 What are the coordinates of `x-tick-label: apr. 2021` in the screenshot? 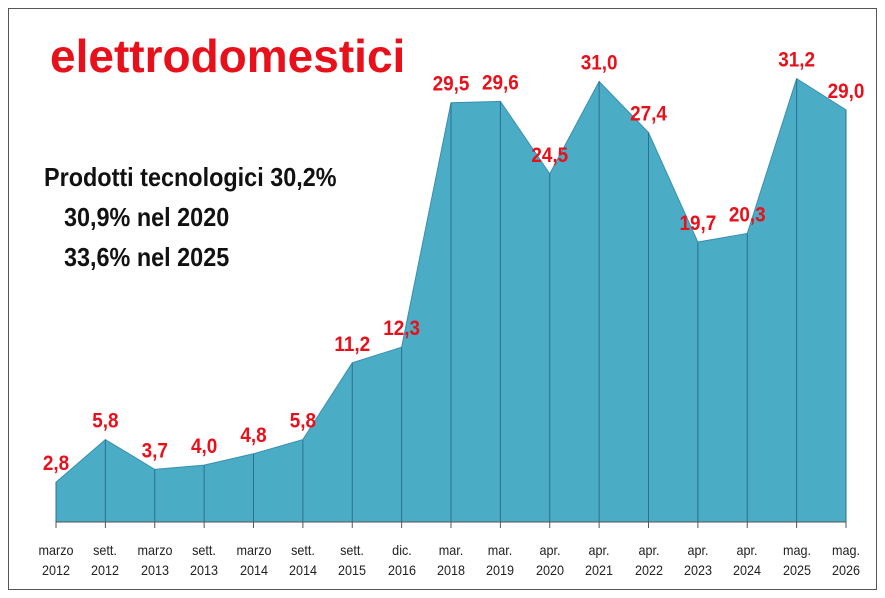 It's located at (599, 560).